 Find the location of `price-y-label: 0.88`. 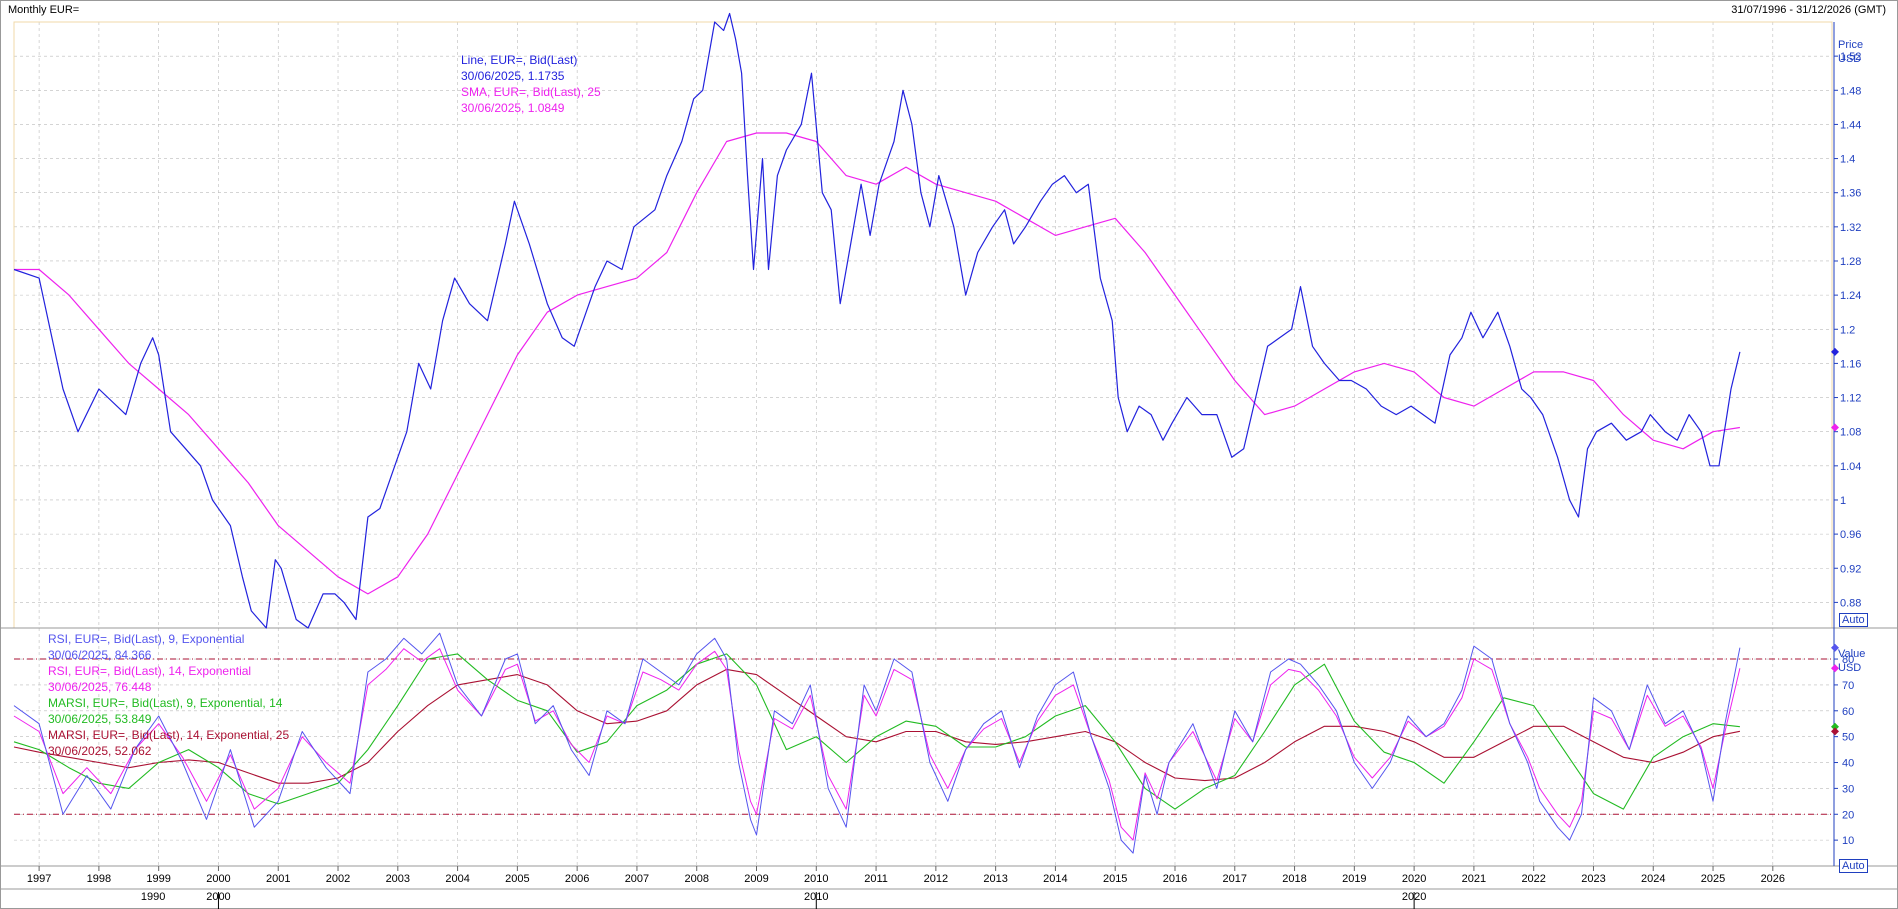

price-y-label: 0.88 is located at coordinates (1850, 603).